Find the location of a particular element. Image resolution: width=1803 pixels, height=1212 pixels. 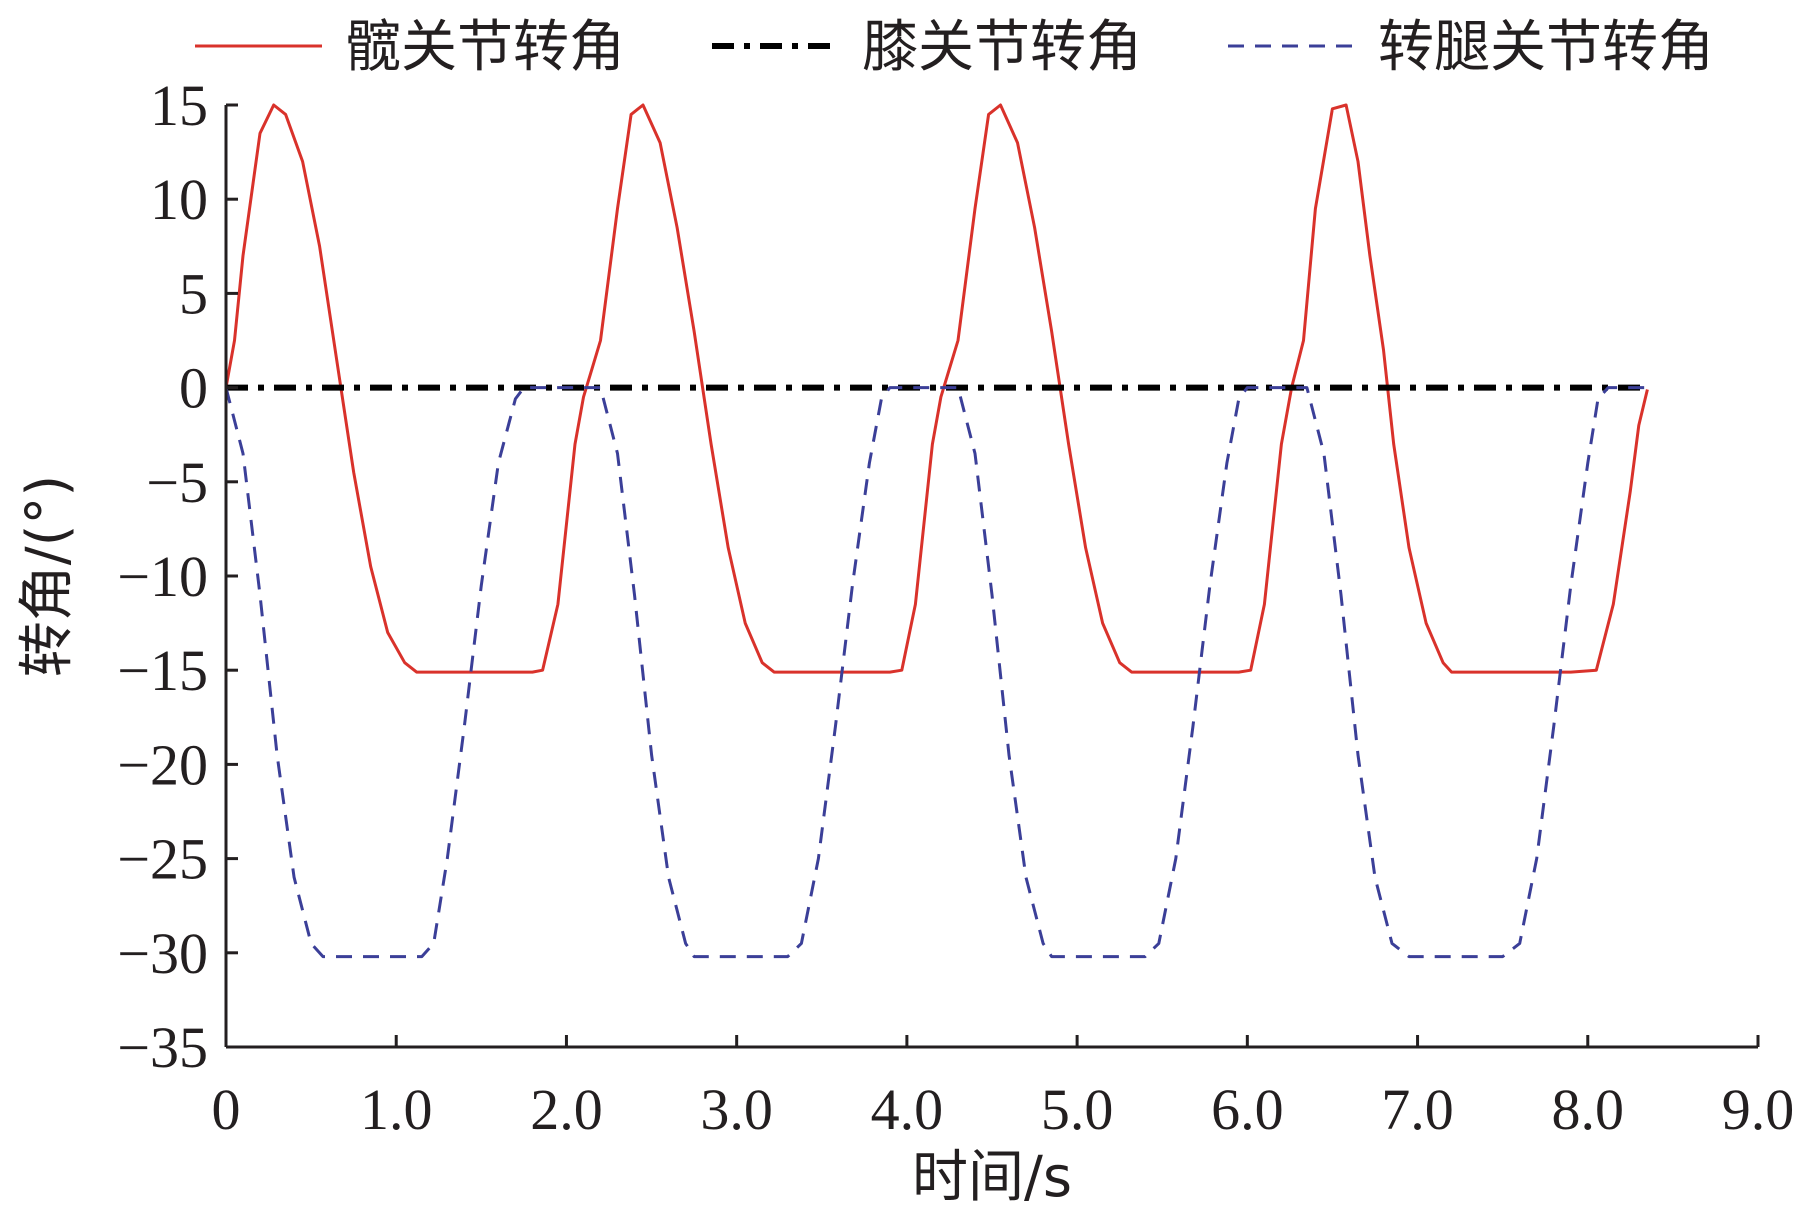

x-tick-label: 2.0 is located at coordinates (566, 1109).